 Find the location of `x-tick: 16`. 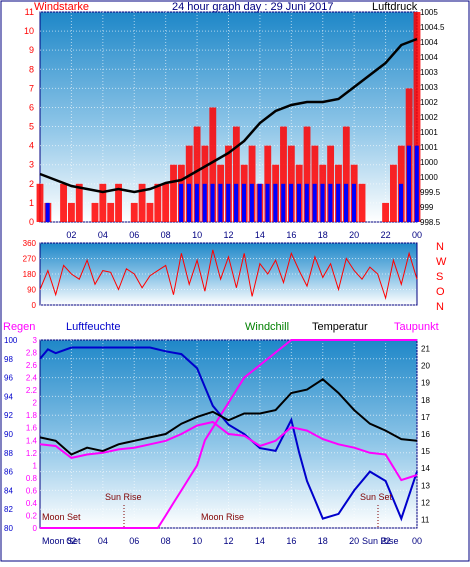

x-tick: 16 is located at coordinates (291, 541).